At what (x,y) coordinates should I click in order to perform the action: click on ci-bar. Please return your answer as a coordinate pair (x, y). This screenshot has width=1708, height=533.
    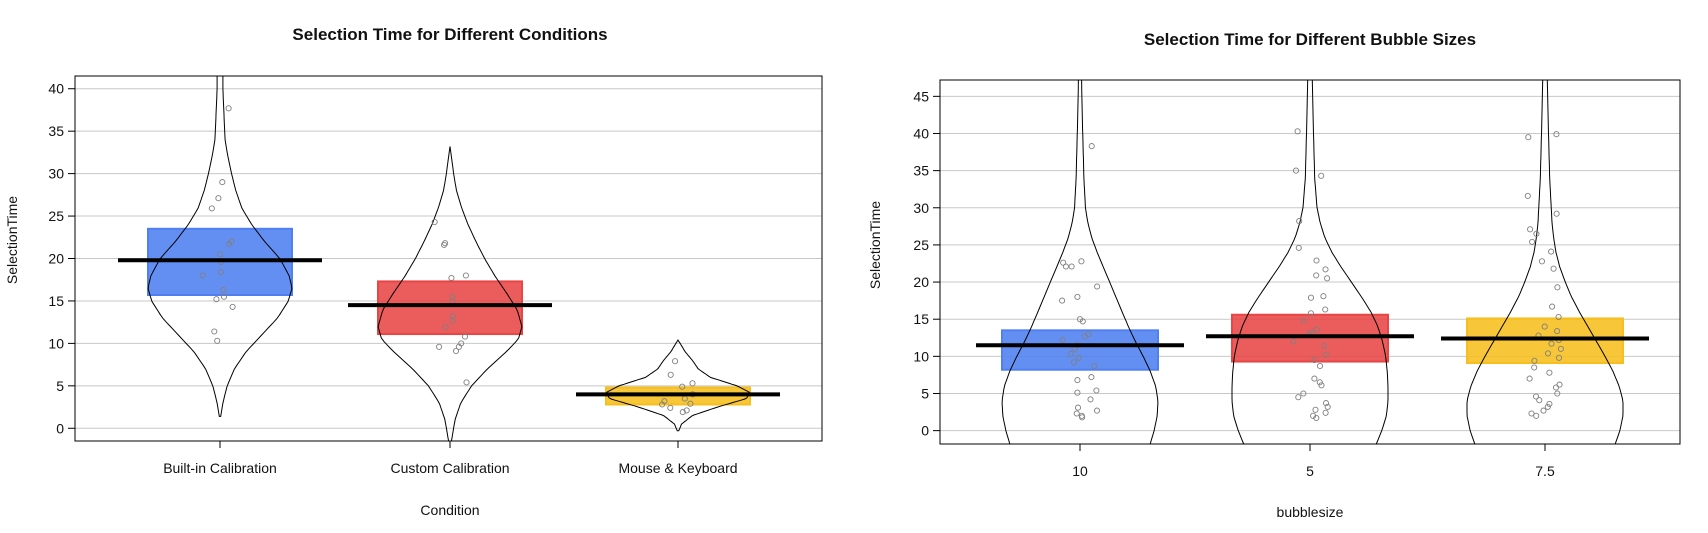
    Looking at the image, I should click on (1545, 341).